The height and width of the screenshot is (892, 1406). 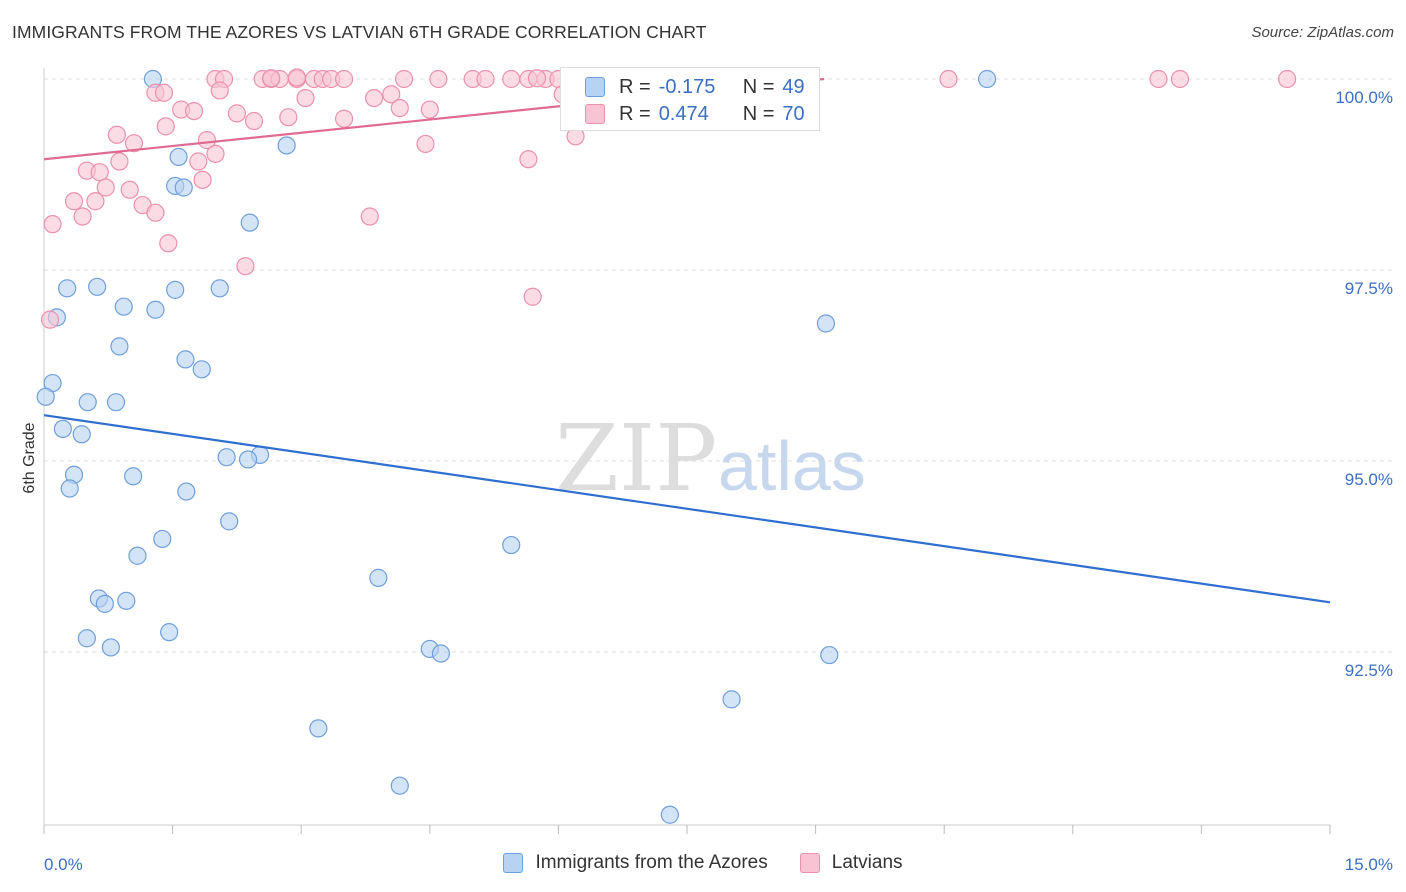 What do you see at coordinates (1364, 384) in the screenshot?
I see `y-tick-labels: 92.5% 95.0% 97.5% 100.0%` at bounding box center [1364, 384].